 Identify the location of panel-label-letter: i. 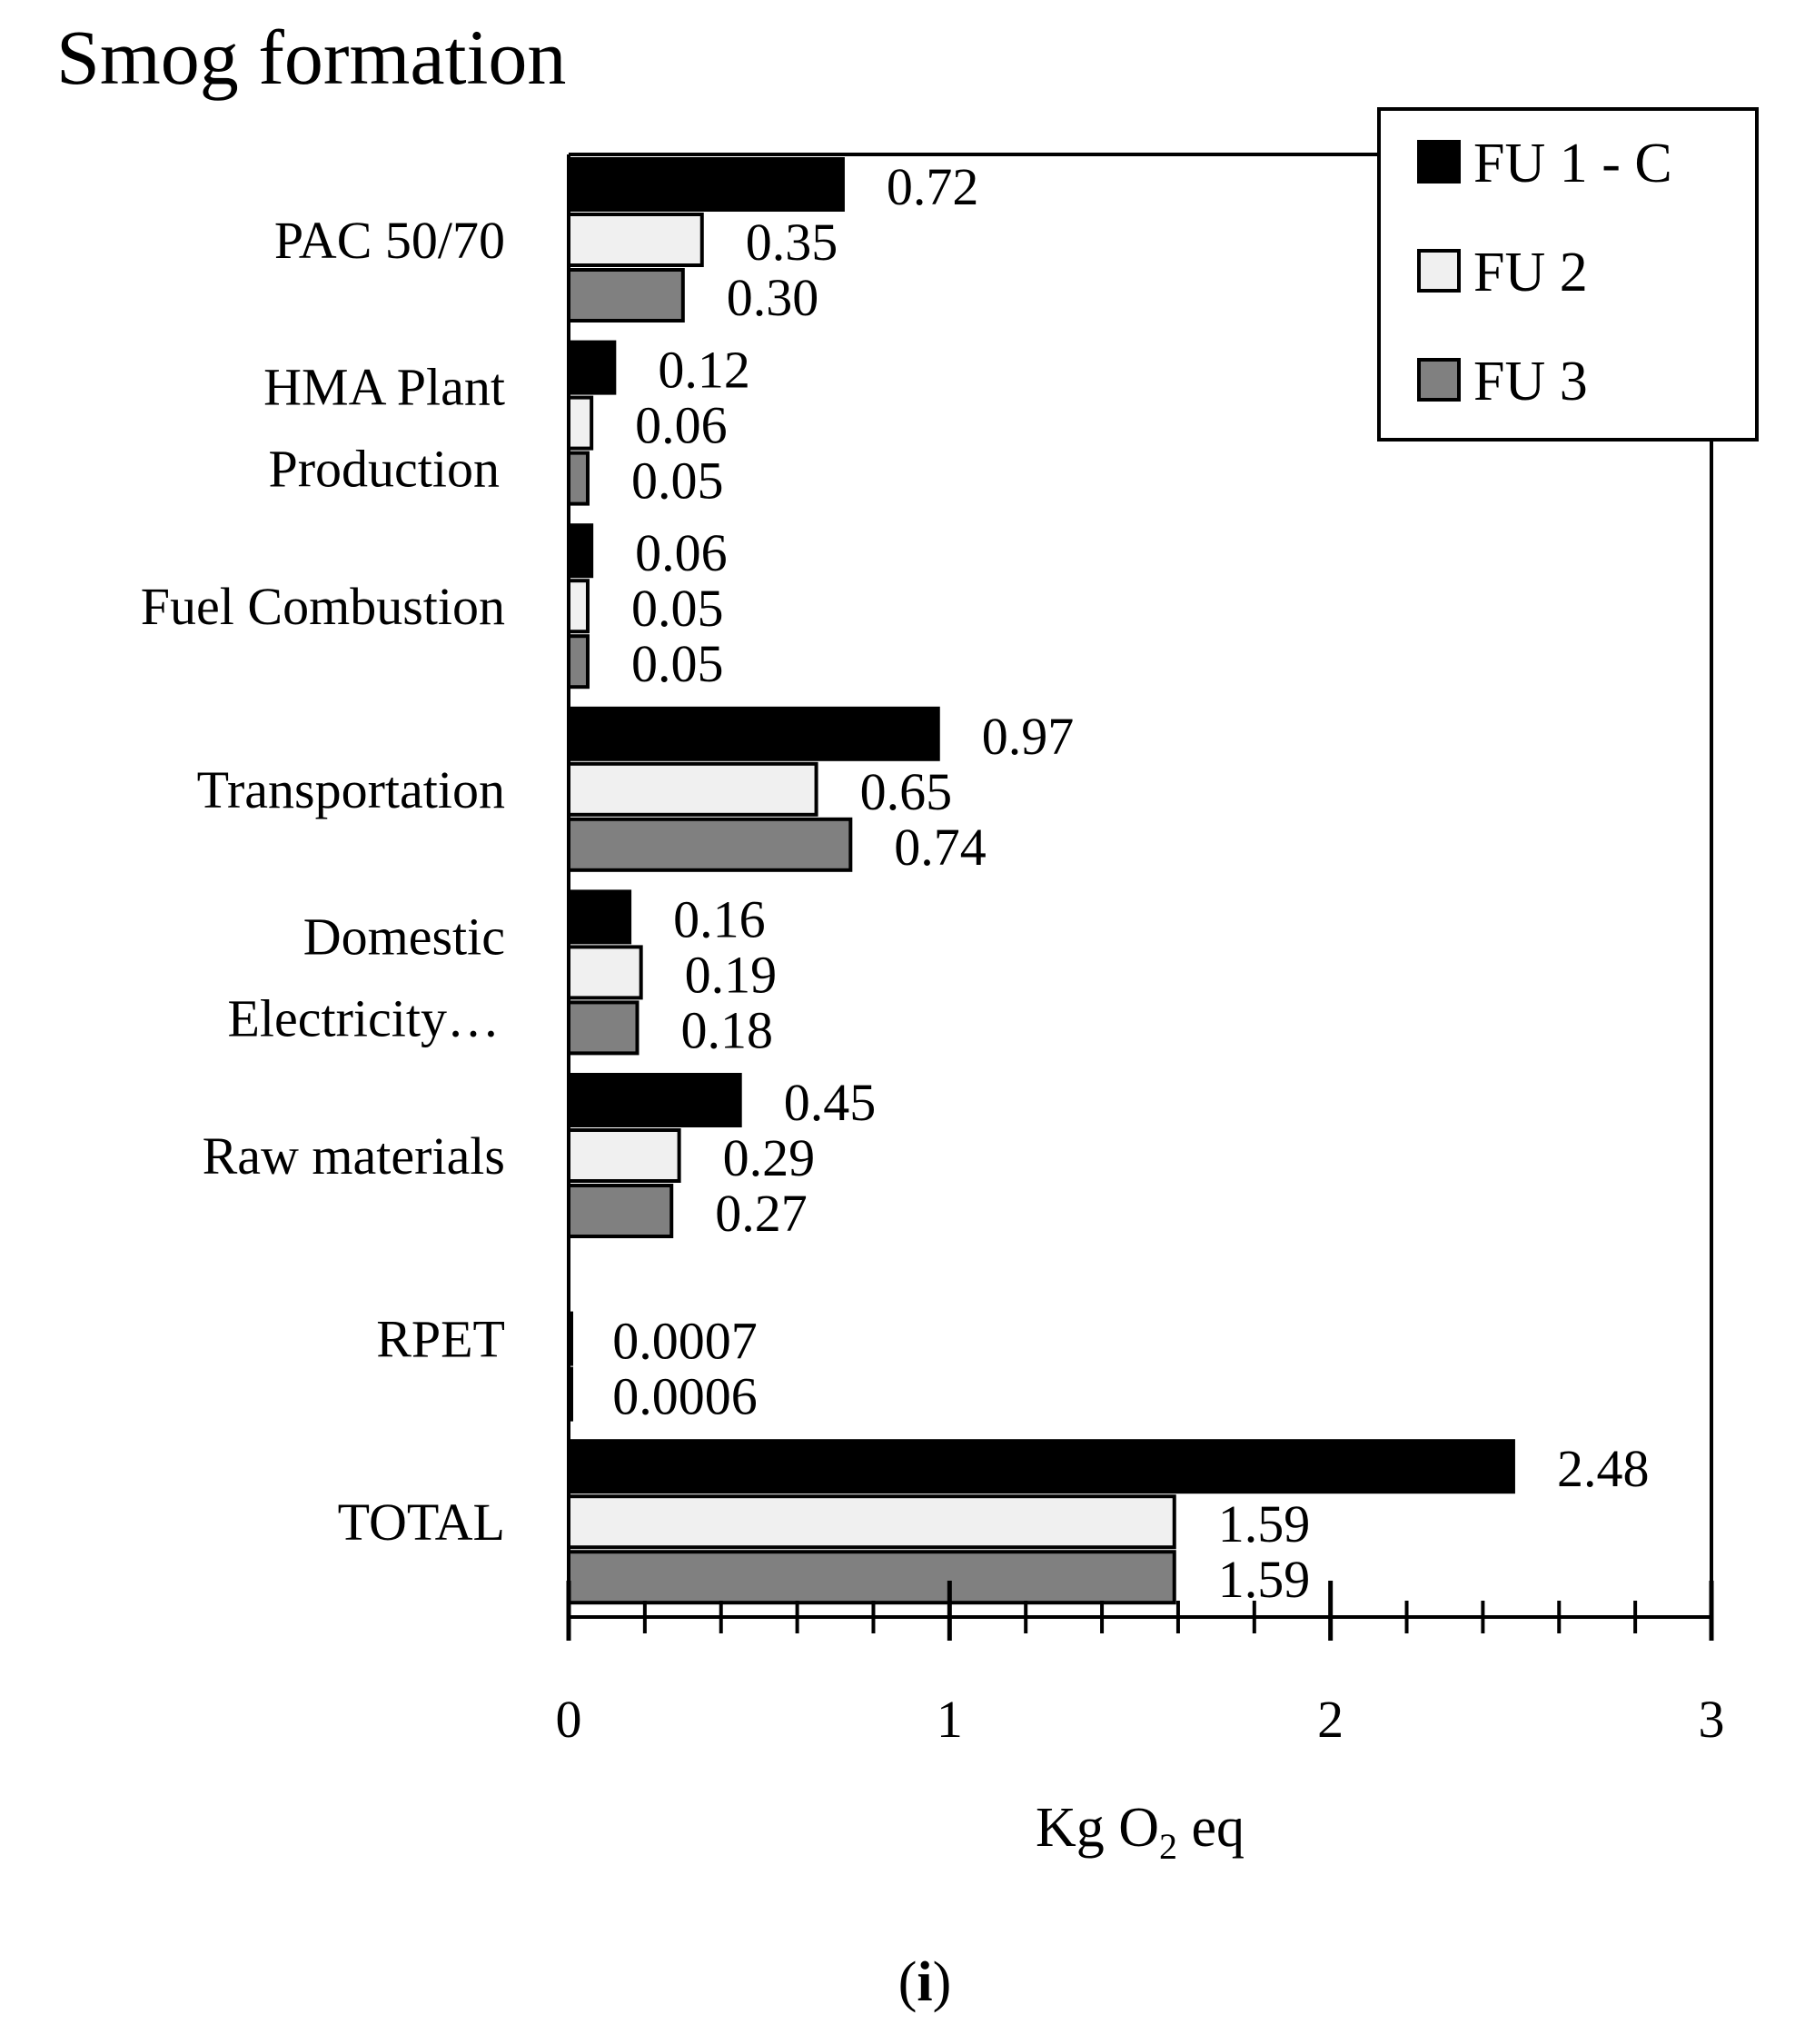
(924, 1982).